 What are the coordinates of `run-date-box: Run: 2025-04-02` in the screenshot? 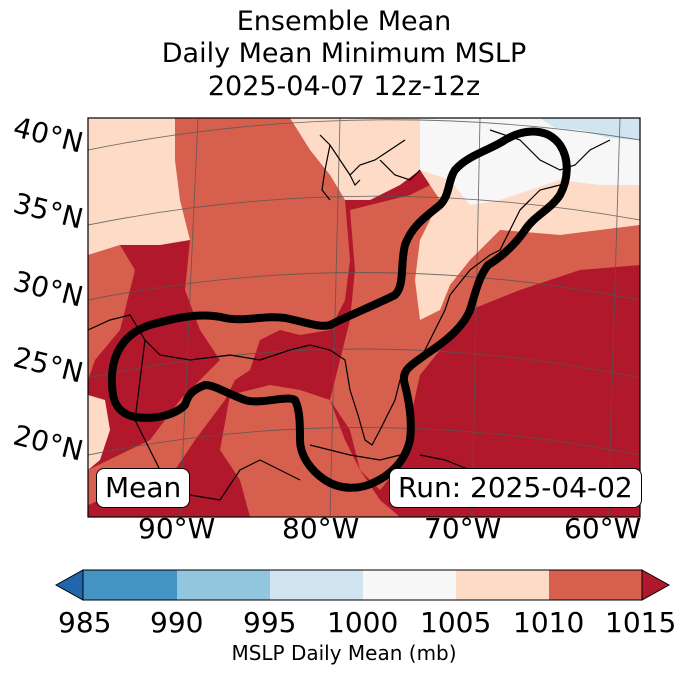 It's located at (515, 488).